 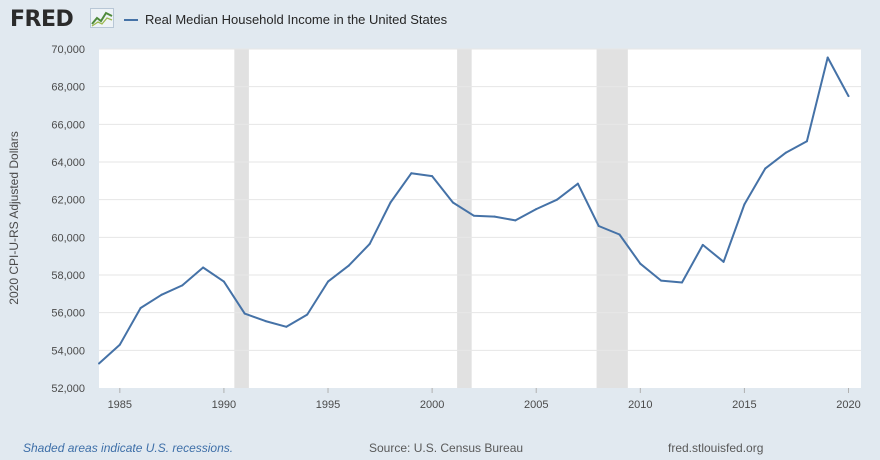 What do you see at coordinates (68, 314) in the screenshot?
I see `y-tick-label: 56,000` at bounding box center [68, 314].